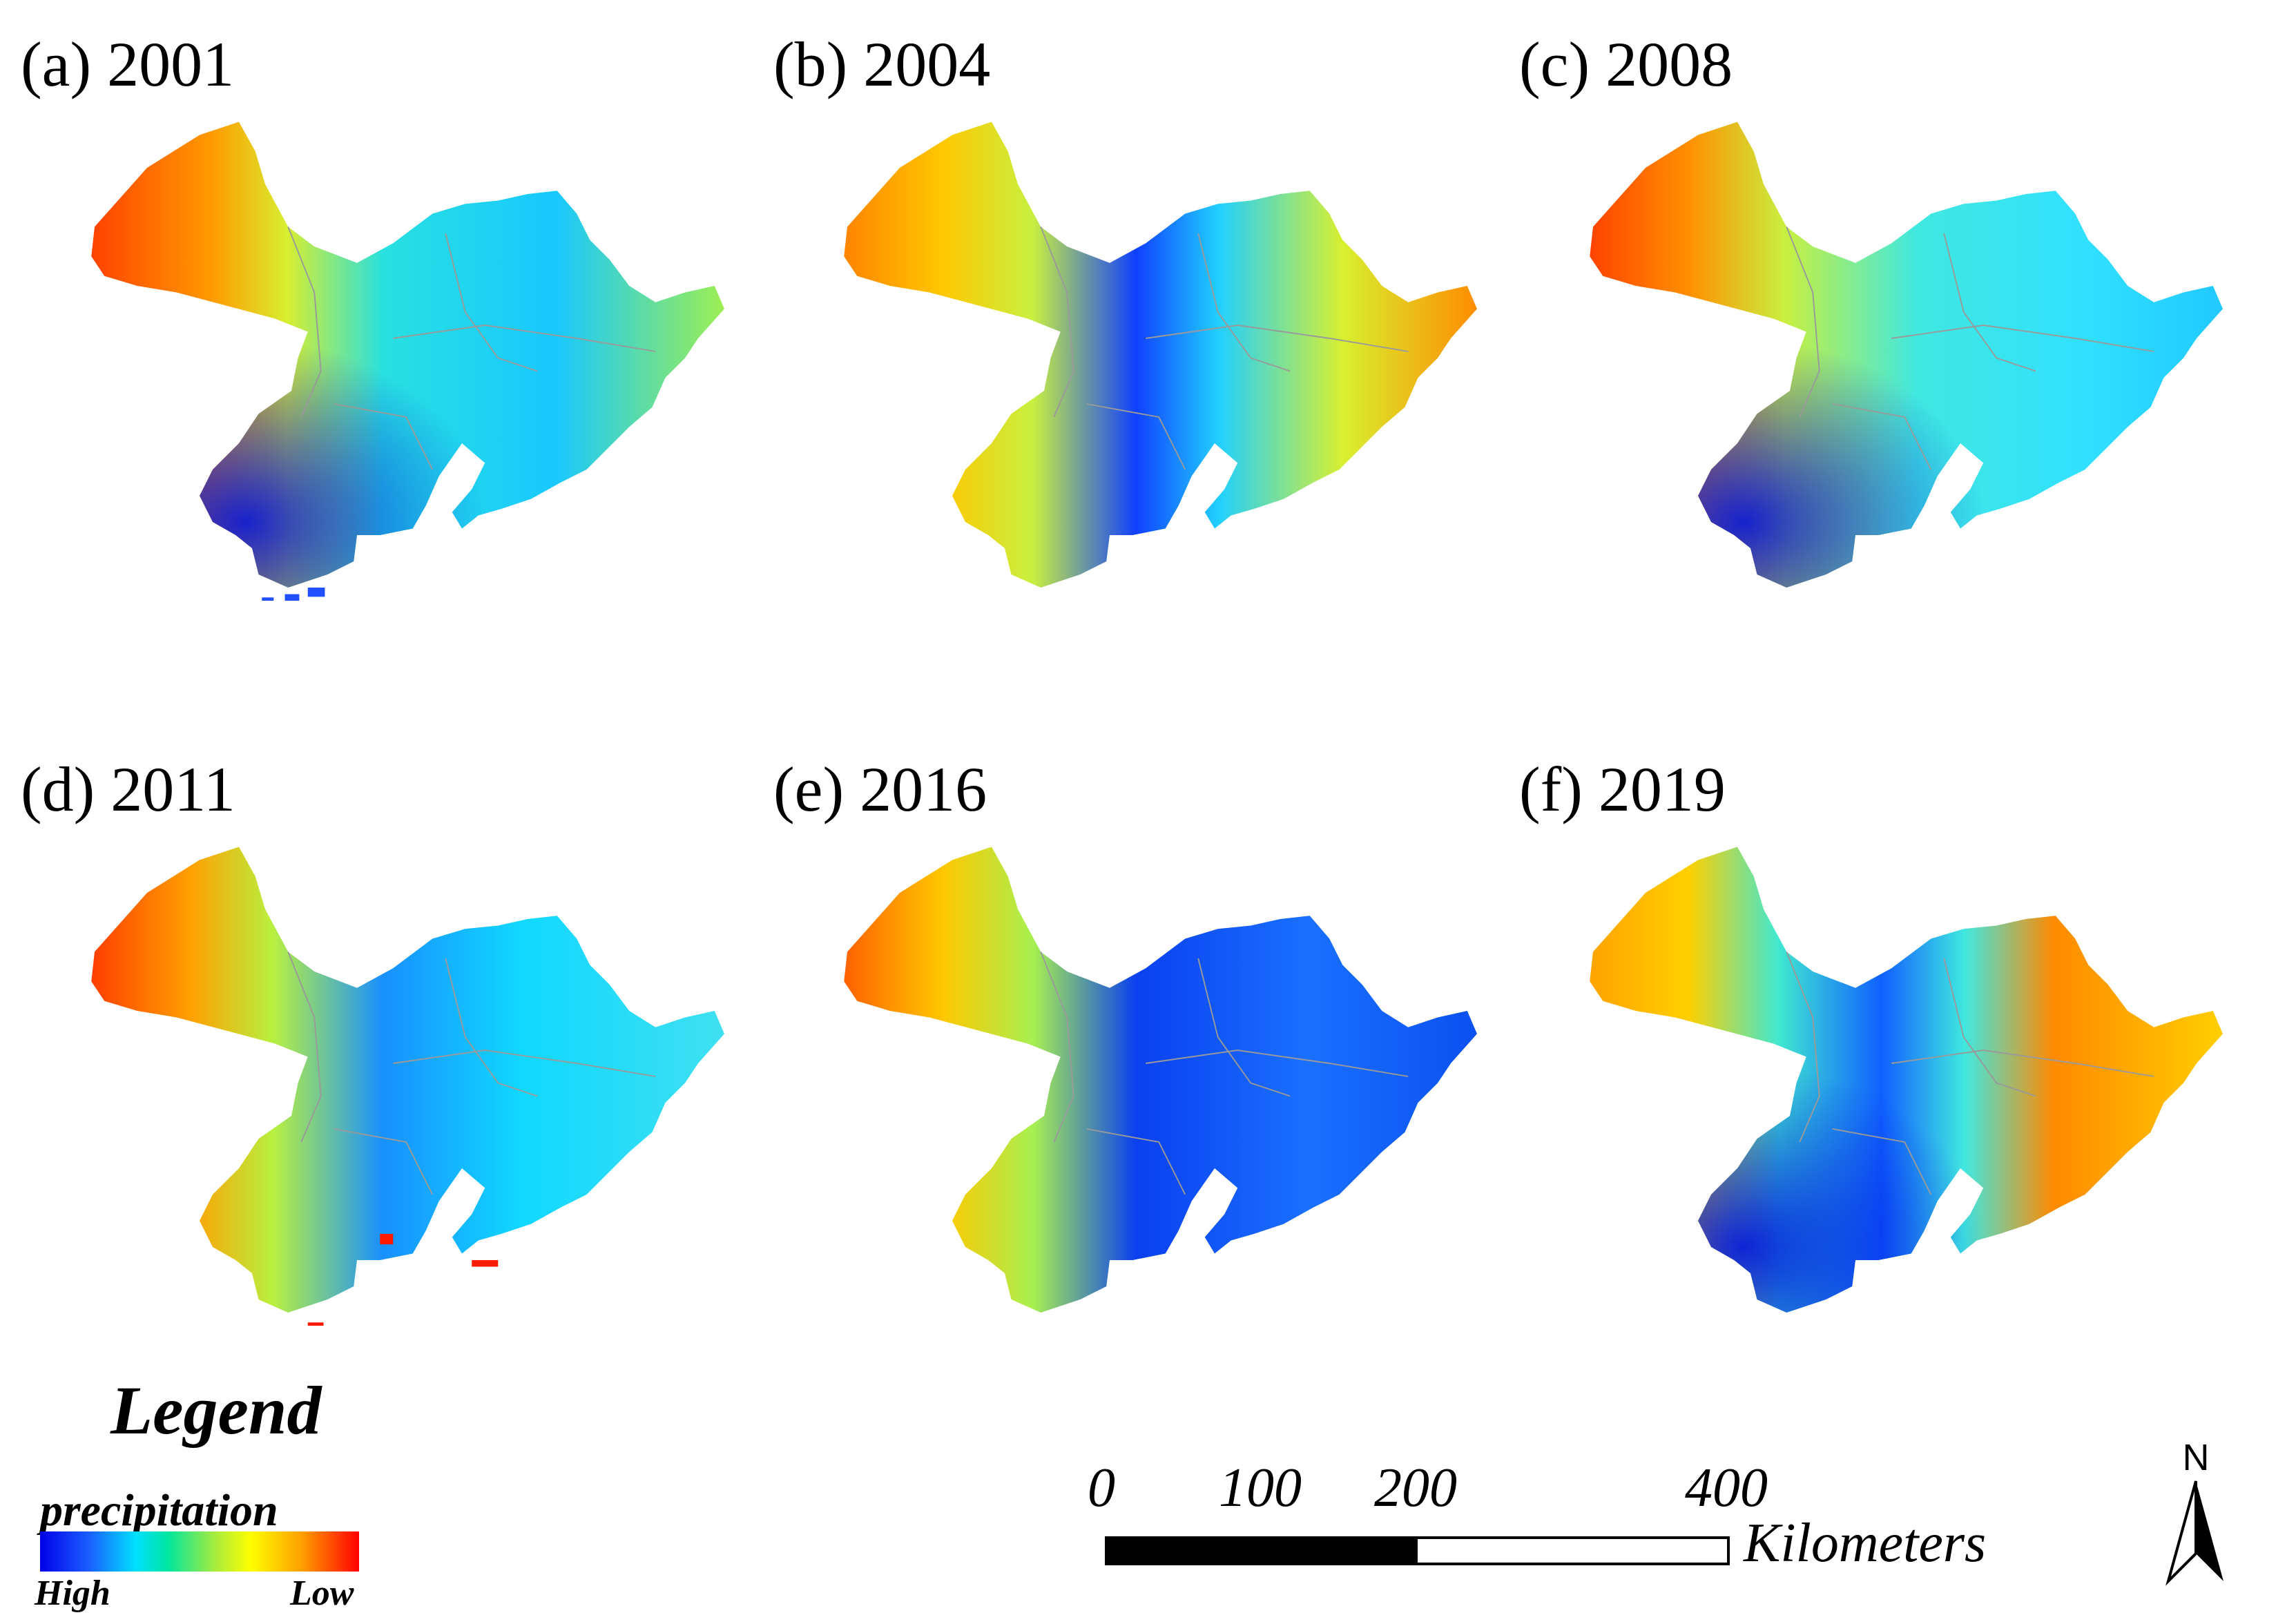 The image size is (2296, 1624). I want to click on scale-tick-0: 0, so click(1101, 1488).